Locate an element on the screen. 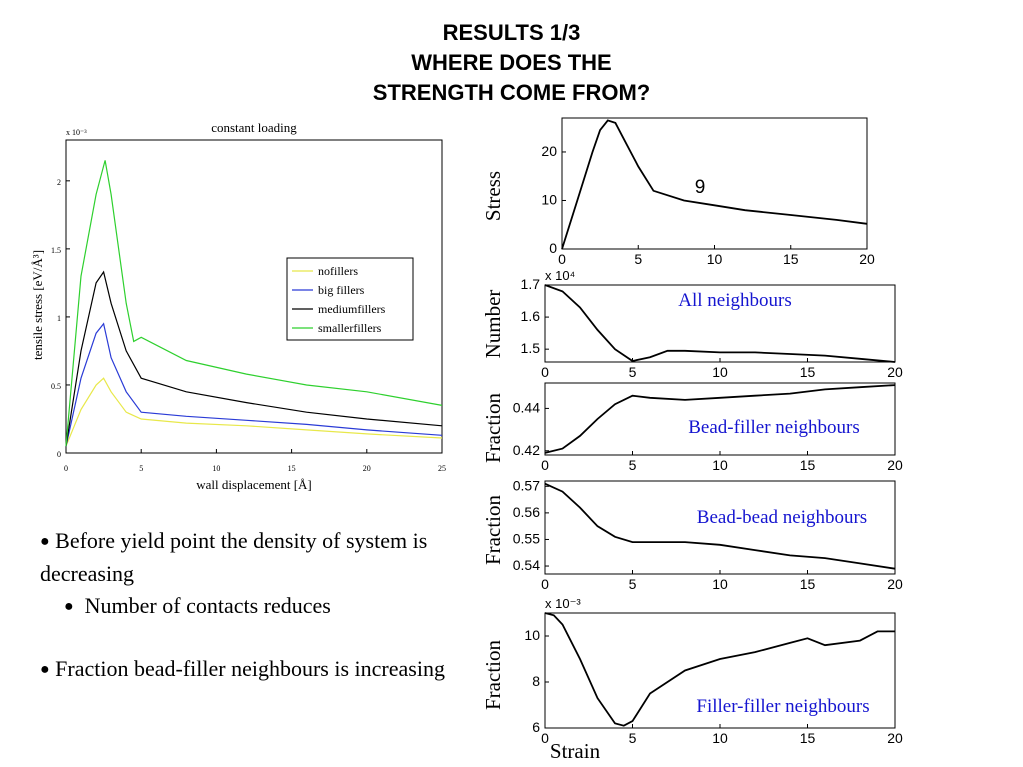 The height and width of the screenshot is (767, 1023). y-tick-label: 2 is located at coordinates (59, 182).